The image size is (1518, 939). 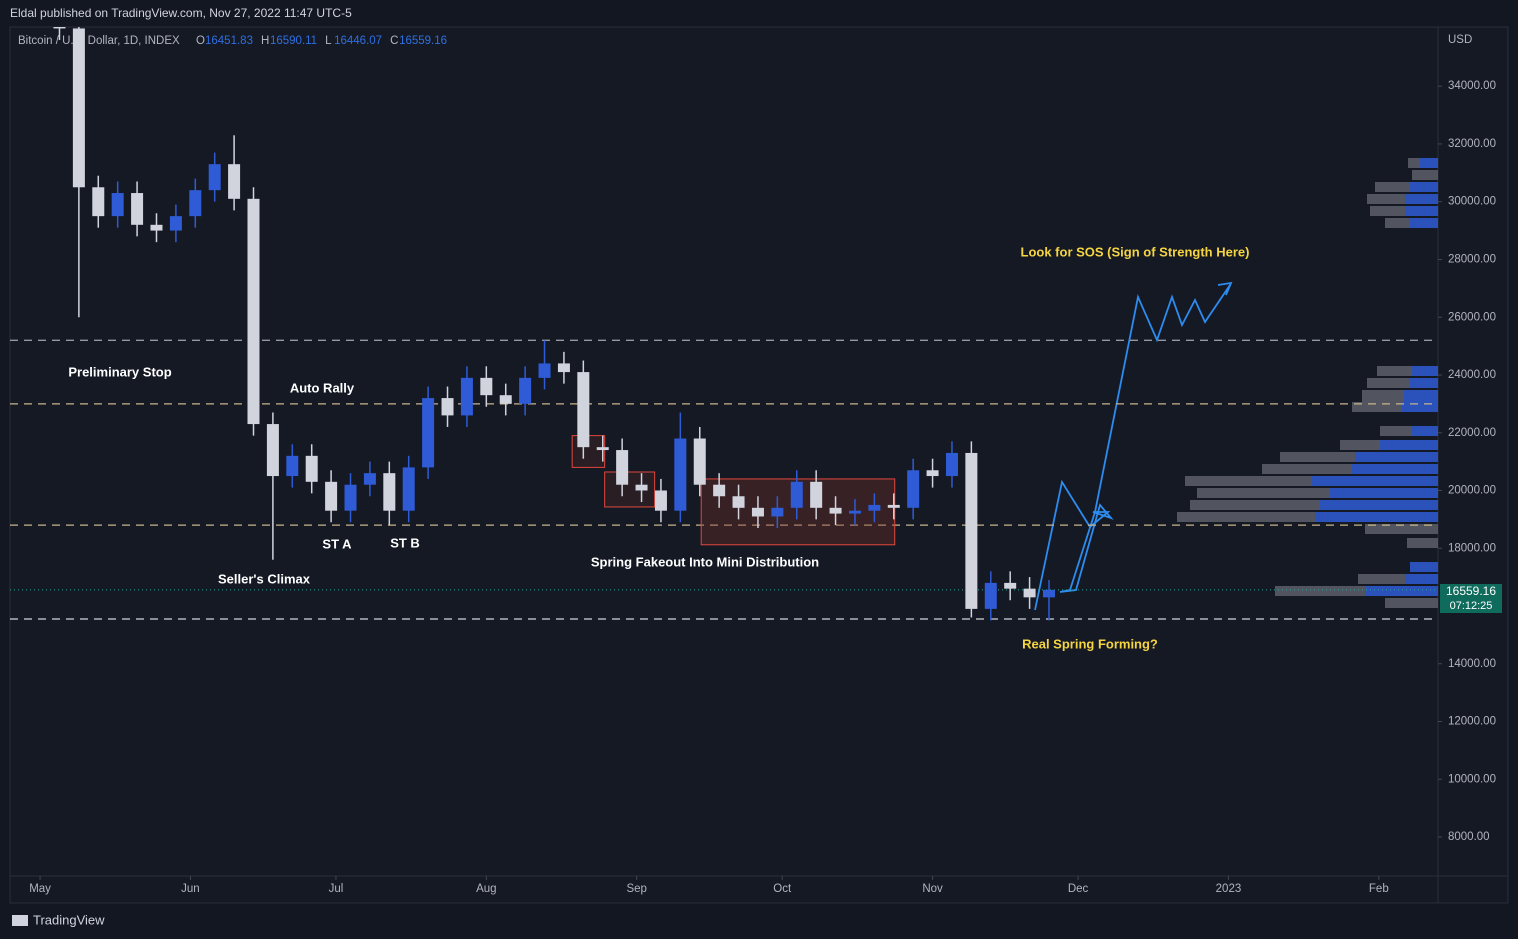 What do you see at coordinates (1472, 664) in the screenshot?
I see `y-tick-label: 14000.00` at bounding box center [1472, 664].